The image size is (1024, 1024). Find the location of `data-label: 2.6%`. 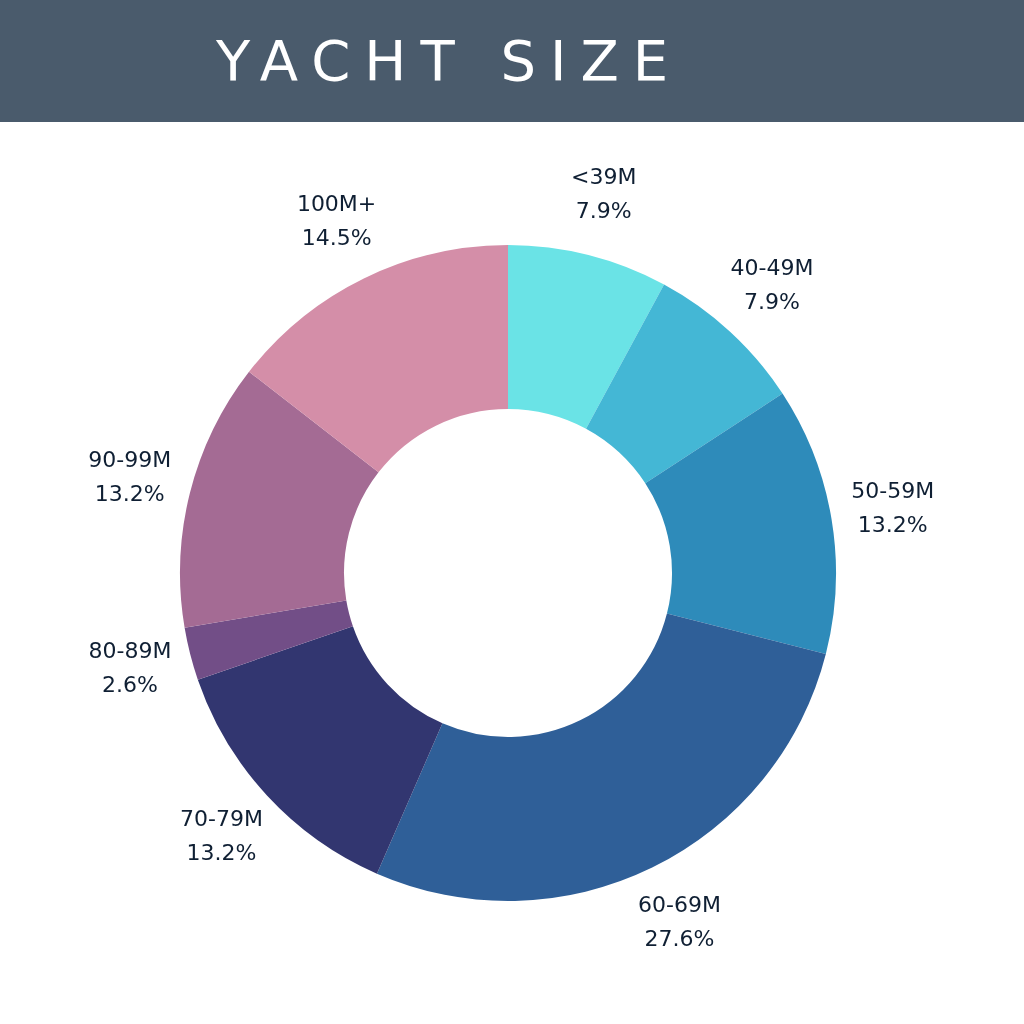

data-label: 2.6% is located at coordinates (130, 685).